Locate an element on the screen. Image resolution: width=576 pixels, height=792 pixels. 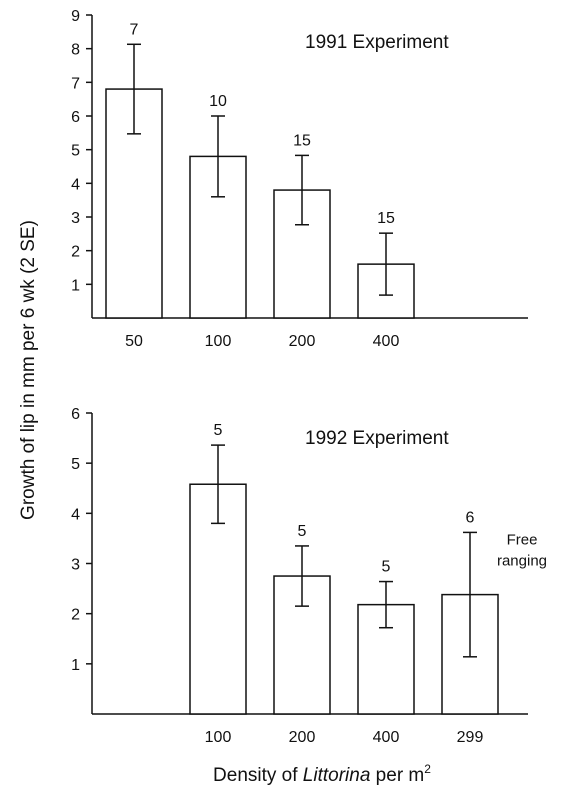
x-axis-label-suffix: per m is located at coordinates (397, 775).